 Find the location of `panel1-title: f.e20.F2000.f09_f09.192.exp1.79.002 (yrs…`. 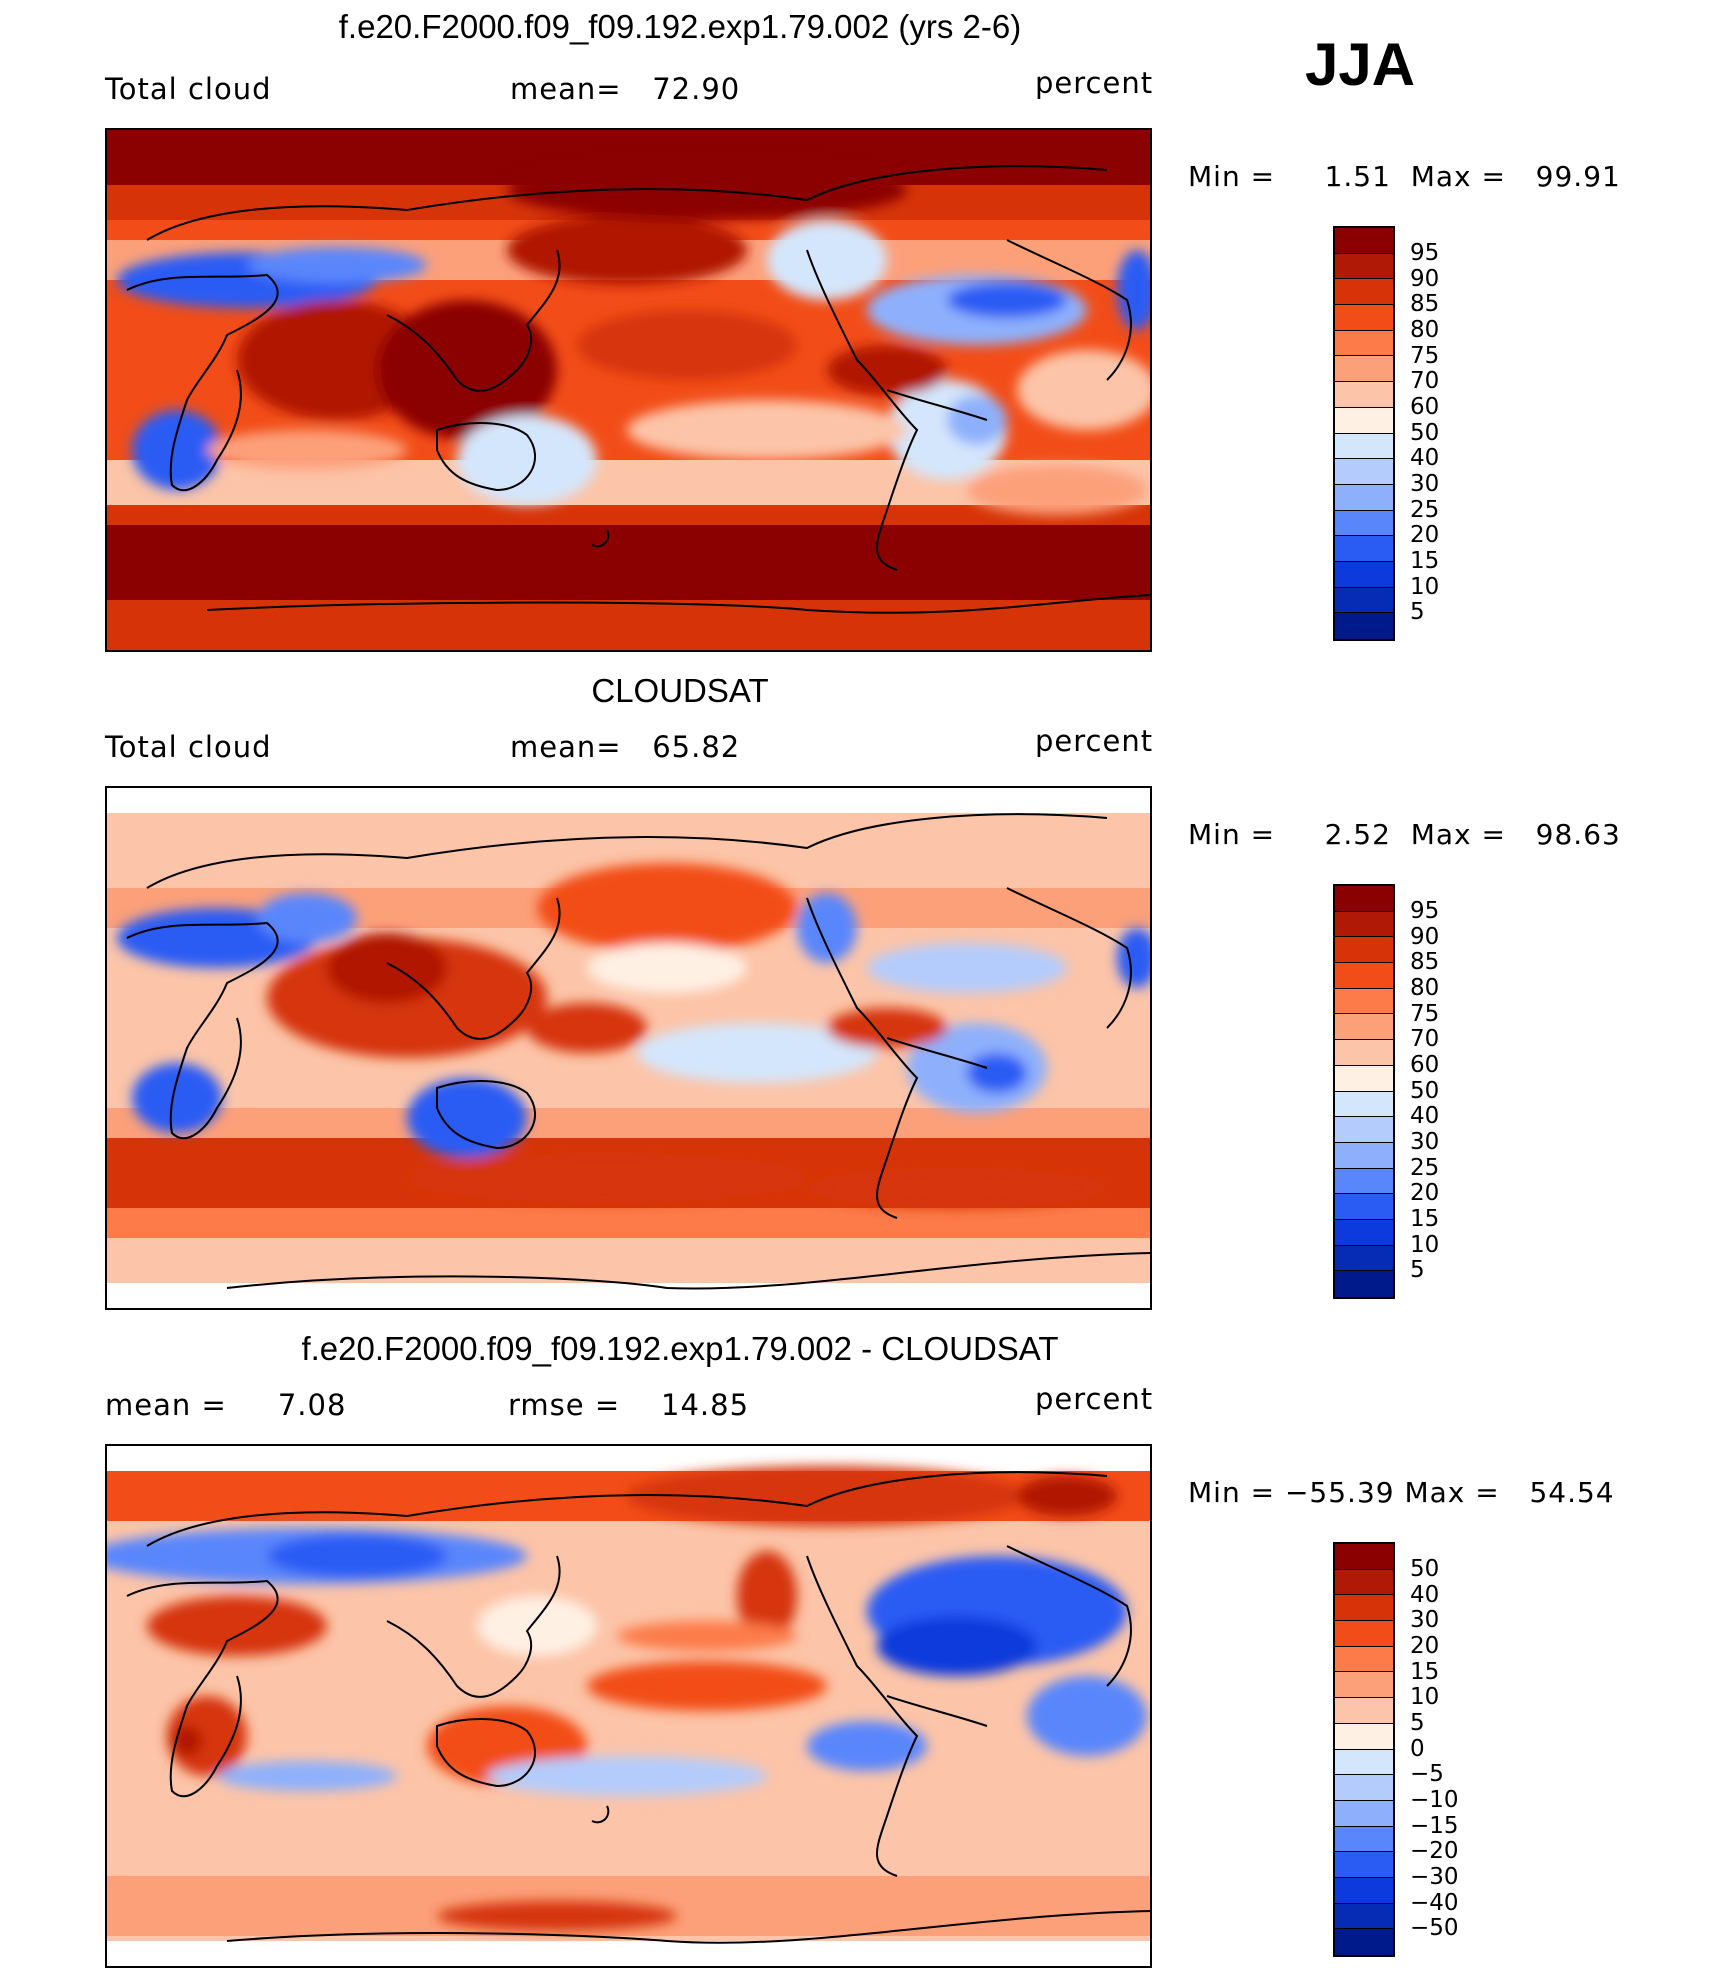

panel1-title: f.e20.F2000.f09_f09.192.exp1.79.002 (yrs… is located at coordinates (680, 26).